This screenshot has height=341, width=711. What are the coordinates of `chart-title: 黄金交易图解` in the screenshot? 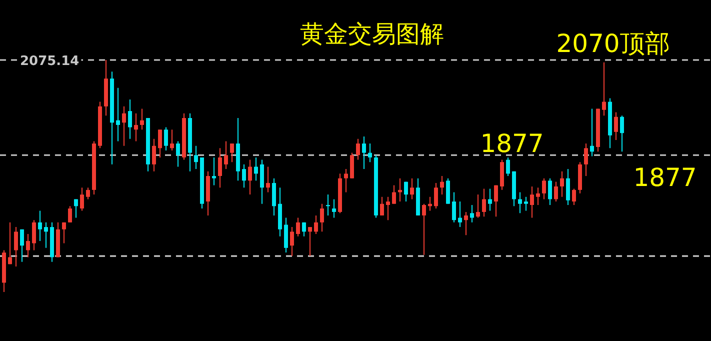 It's located at (372, 34).